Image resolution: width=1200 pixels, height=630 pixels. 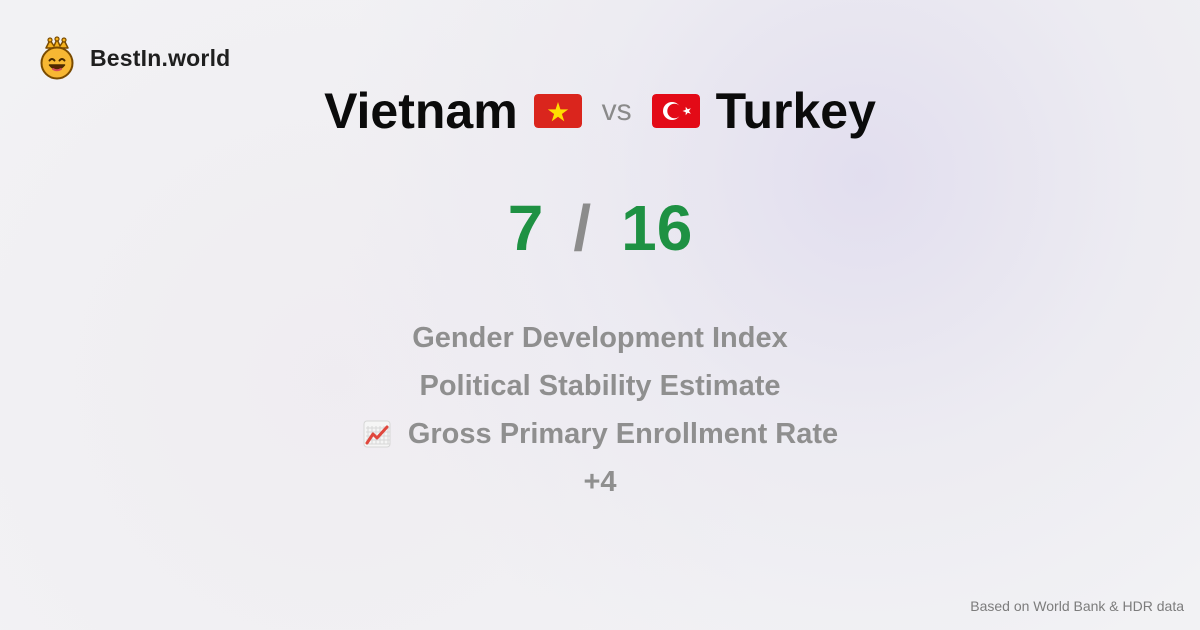 What do you see at coordinates (160, 57) in the screenshot?
I see `brand-name: BestIn.world` at bounding box center [160, 57].